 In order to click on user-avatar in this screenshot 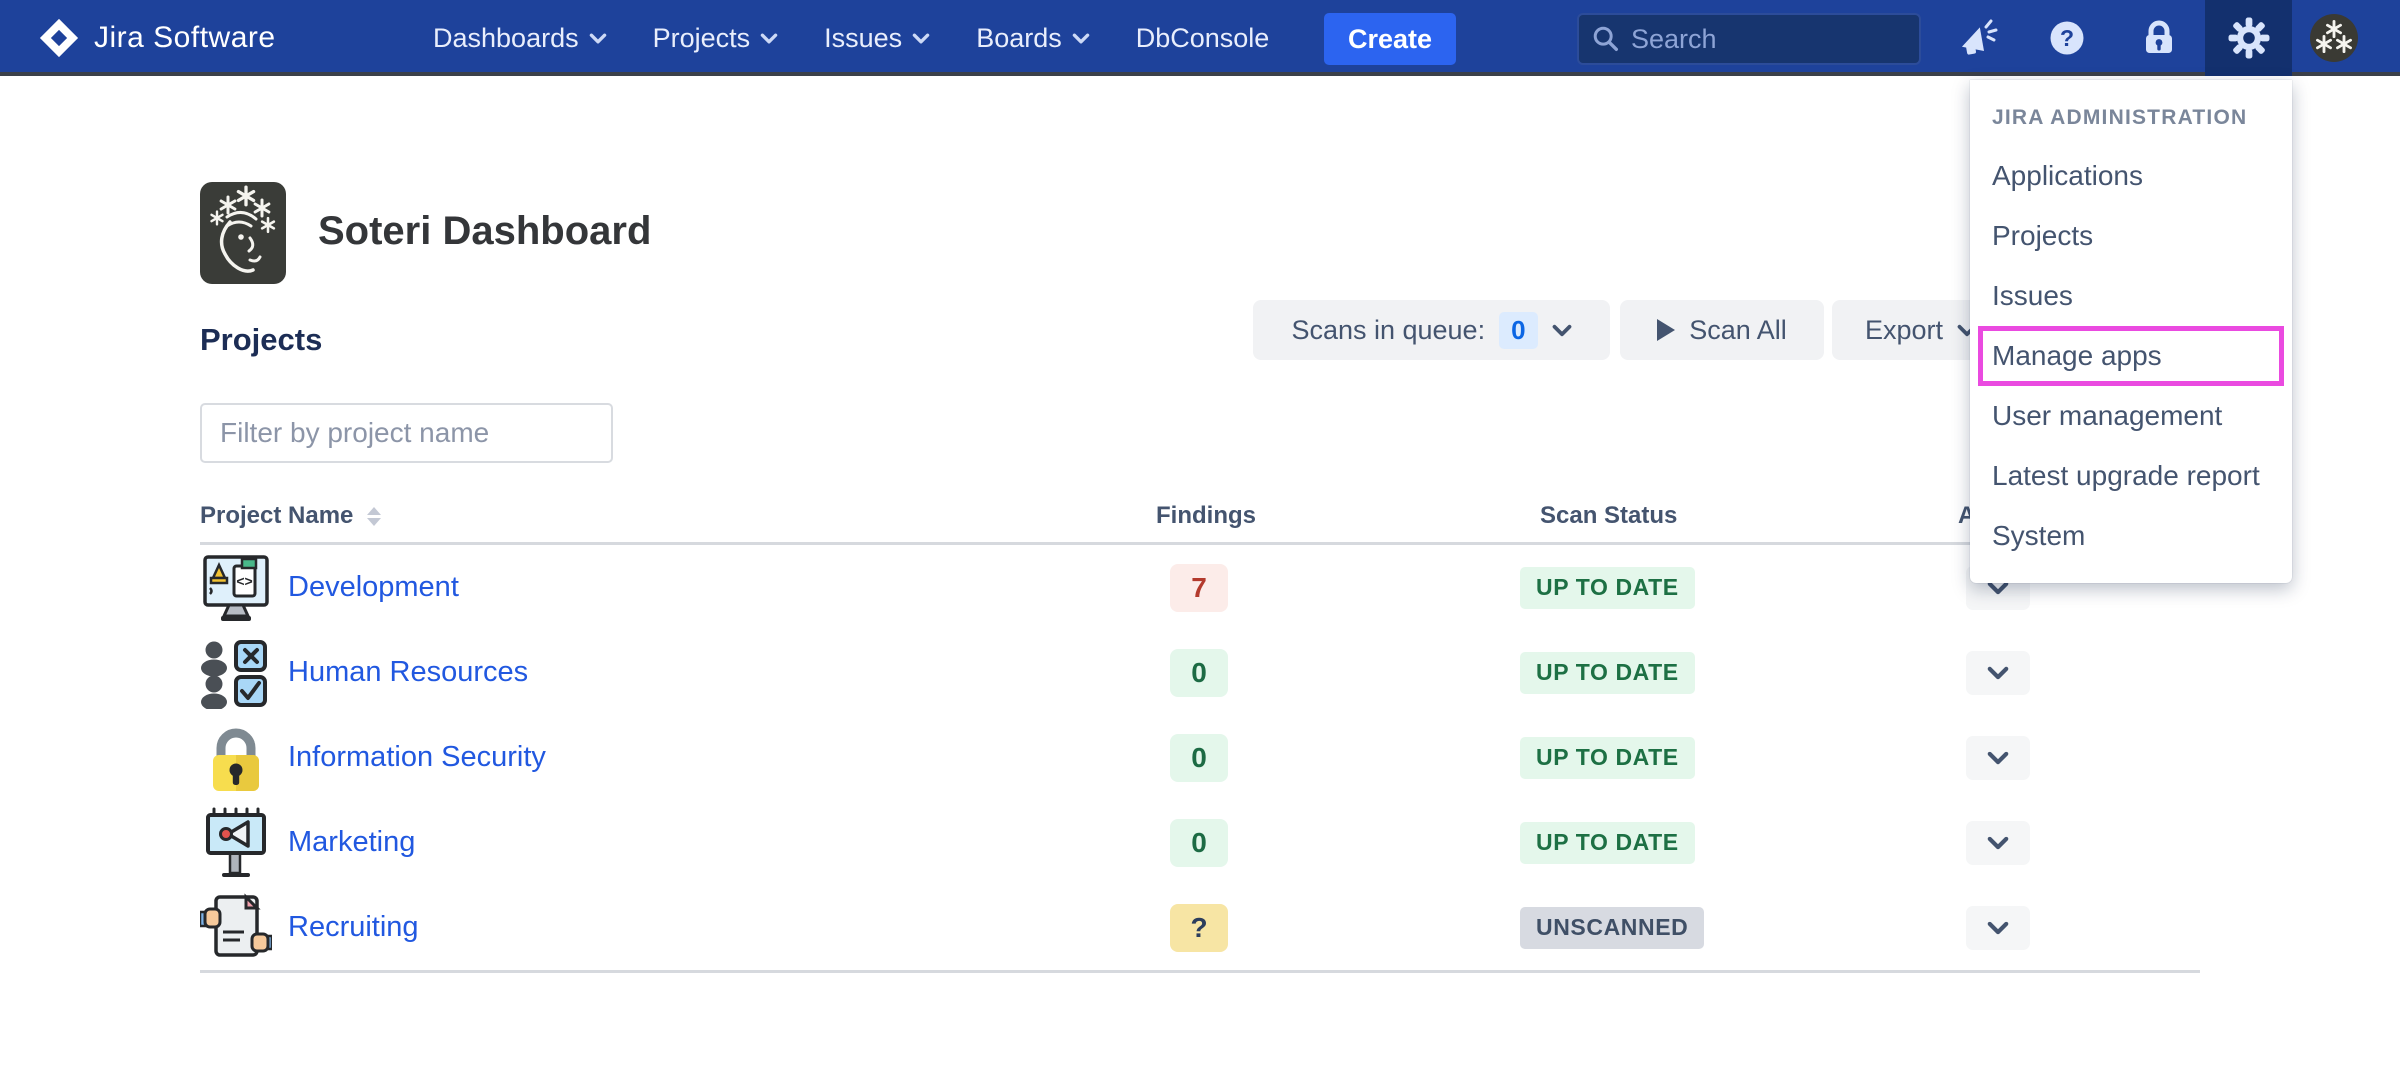, I will do `click(2334, 38)`.